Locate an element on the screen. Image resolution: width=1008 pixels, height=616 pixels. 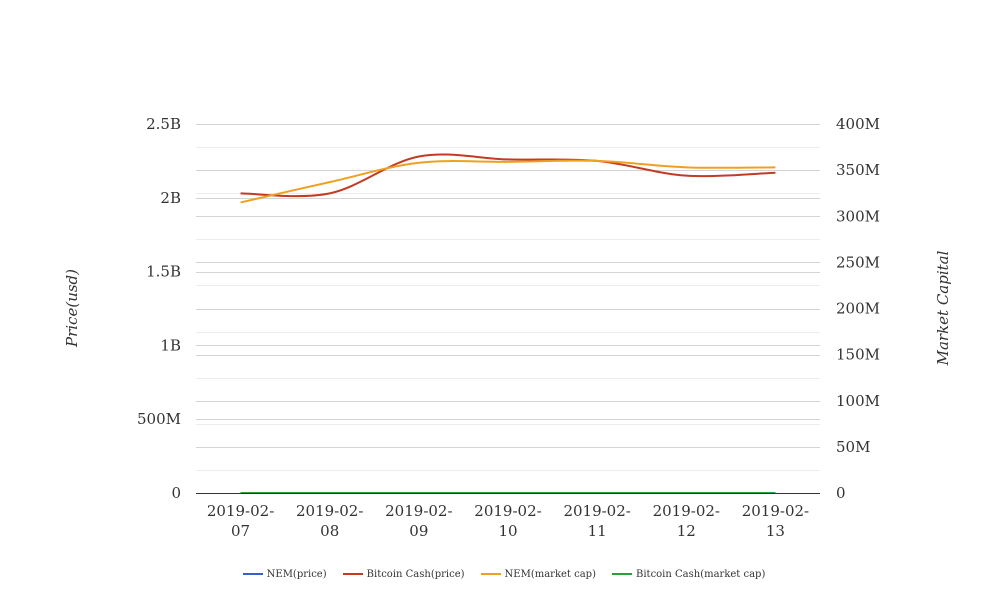
right-tick-label: 50M is located at coordinates (853, 447).